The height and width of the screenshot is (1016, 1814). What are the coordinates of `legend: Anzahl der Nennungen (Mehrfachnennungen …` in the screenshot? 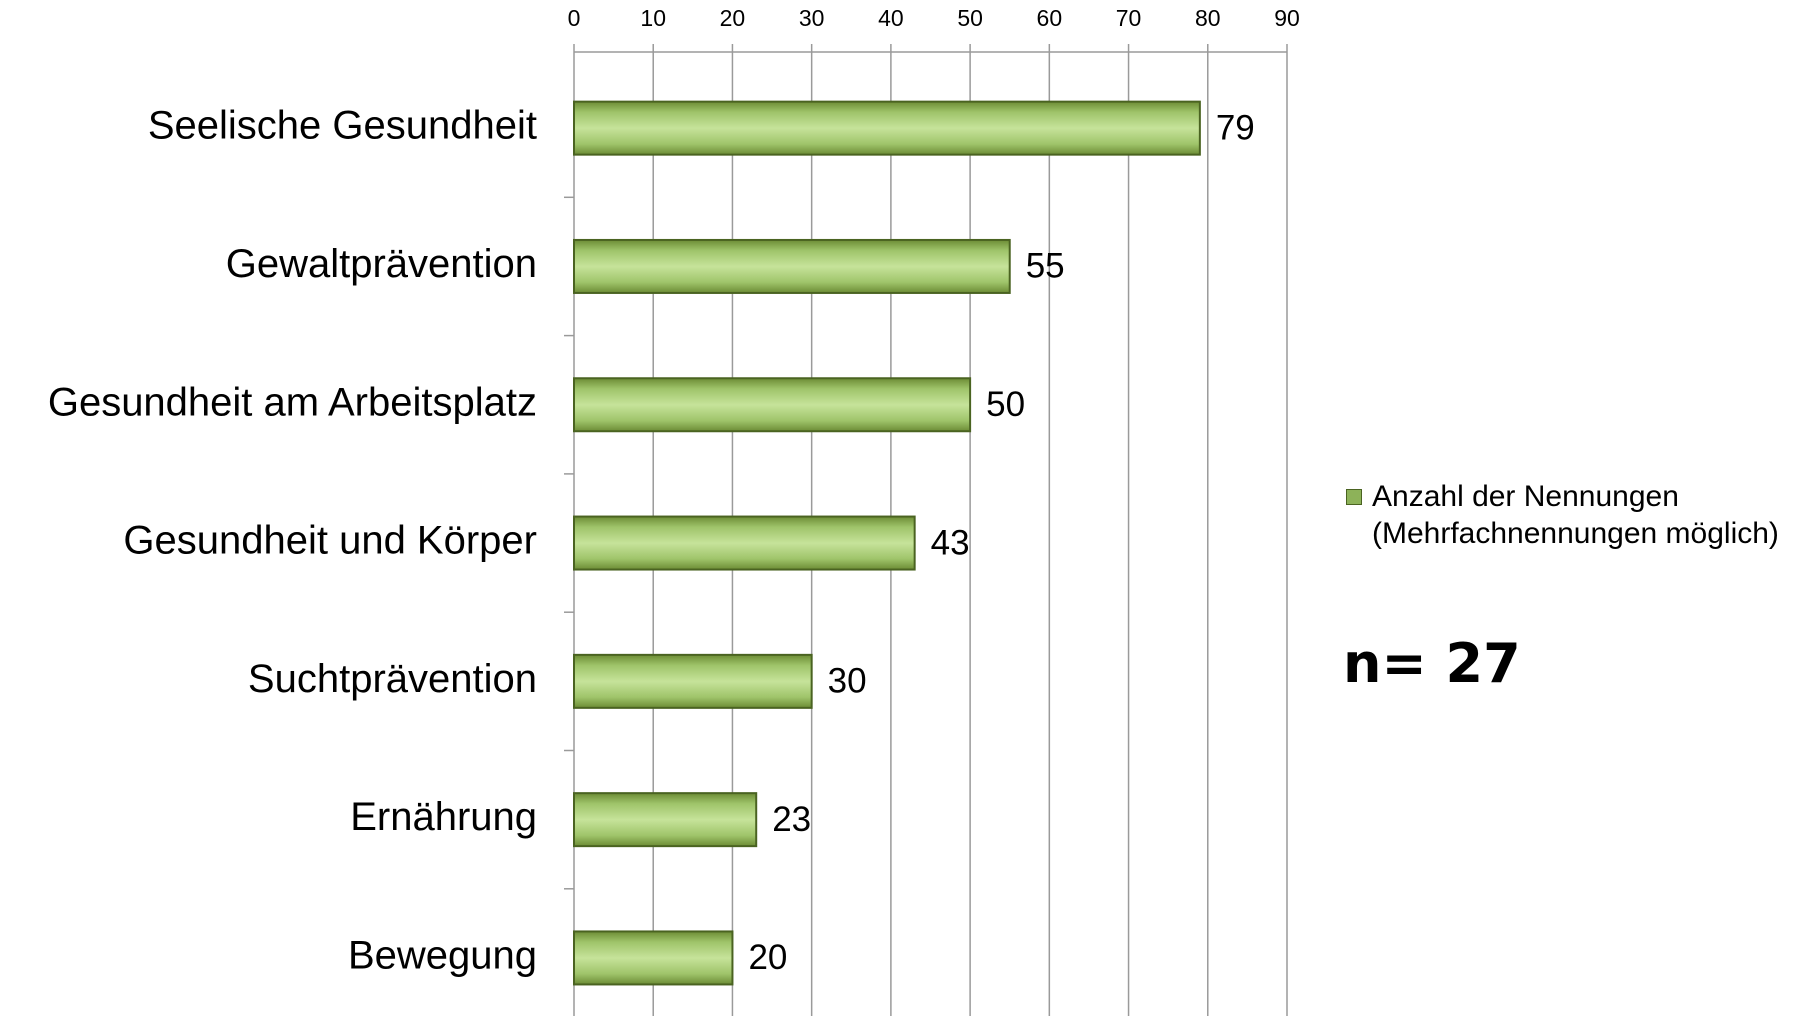 It's located at (1576, 515).